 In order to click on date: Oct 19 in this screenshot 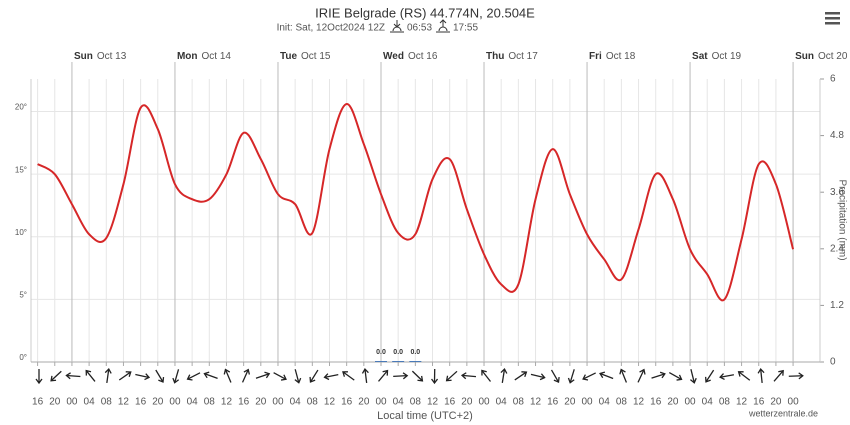, I will do `click(727, 56)`.